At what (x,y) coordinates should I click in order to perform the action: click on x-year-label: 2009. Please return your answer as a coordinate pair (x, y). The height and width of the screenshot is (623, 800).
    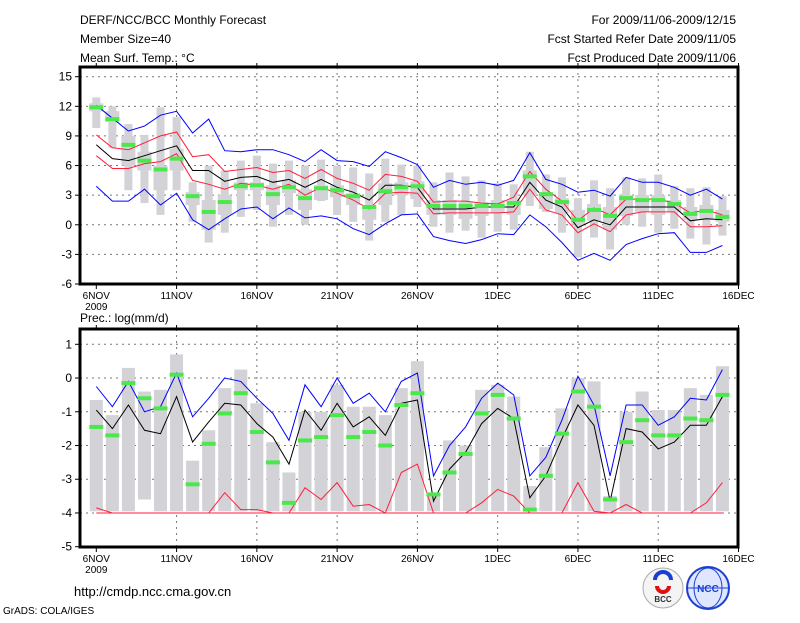
    Looking at the image, I should click on (96, 570).